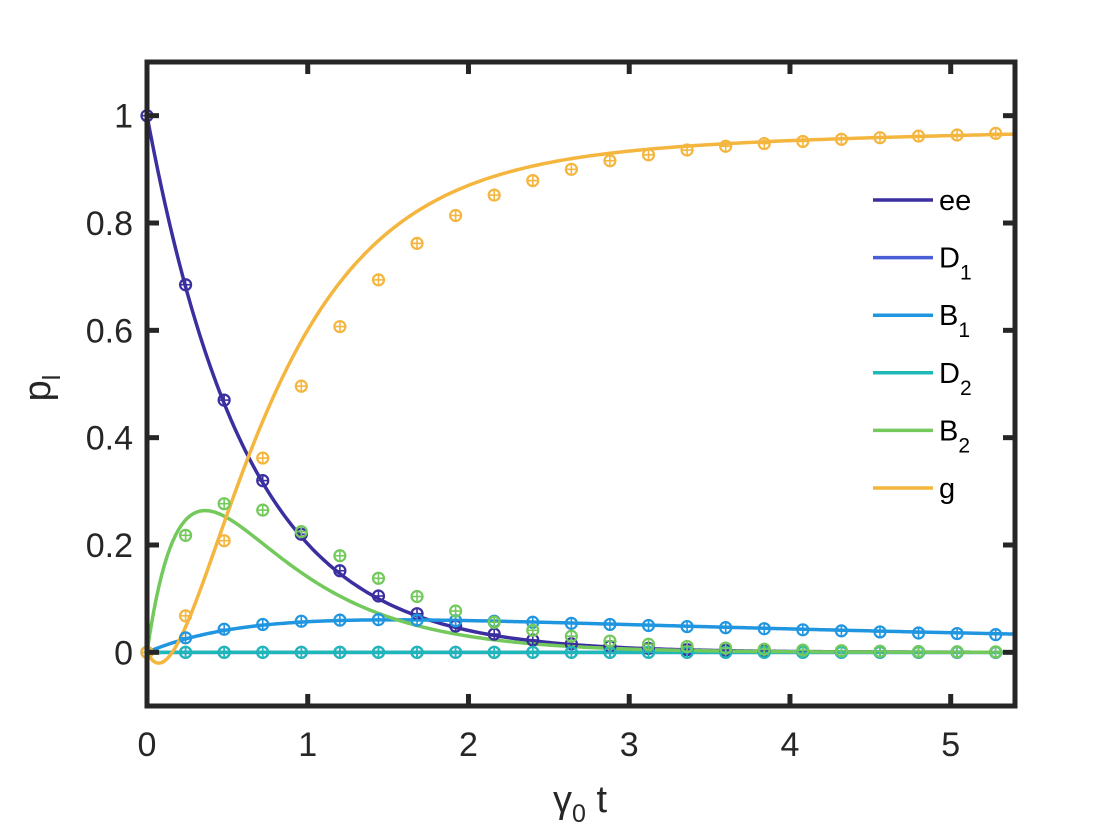 The width and height of the screenshot is (1120, 840). I want to click on legend-item-d2: D2, so click(922, 379).